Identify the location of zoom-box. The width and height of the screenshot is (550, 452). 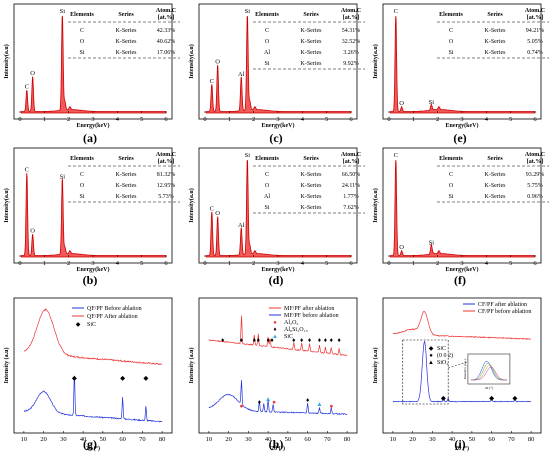
(425, 372).